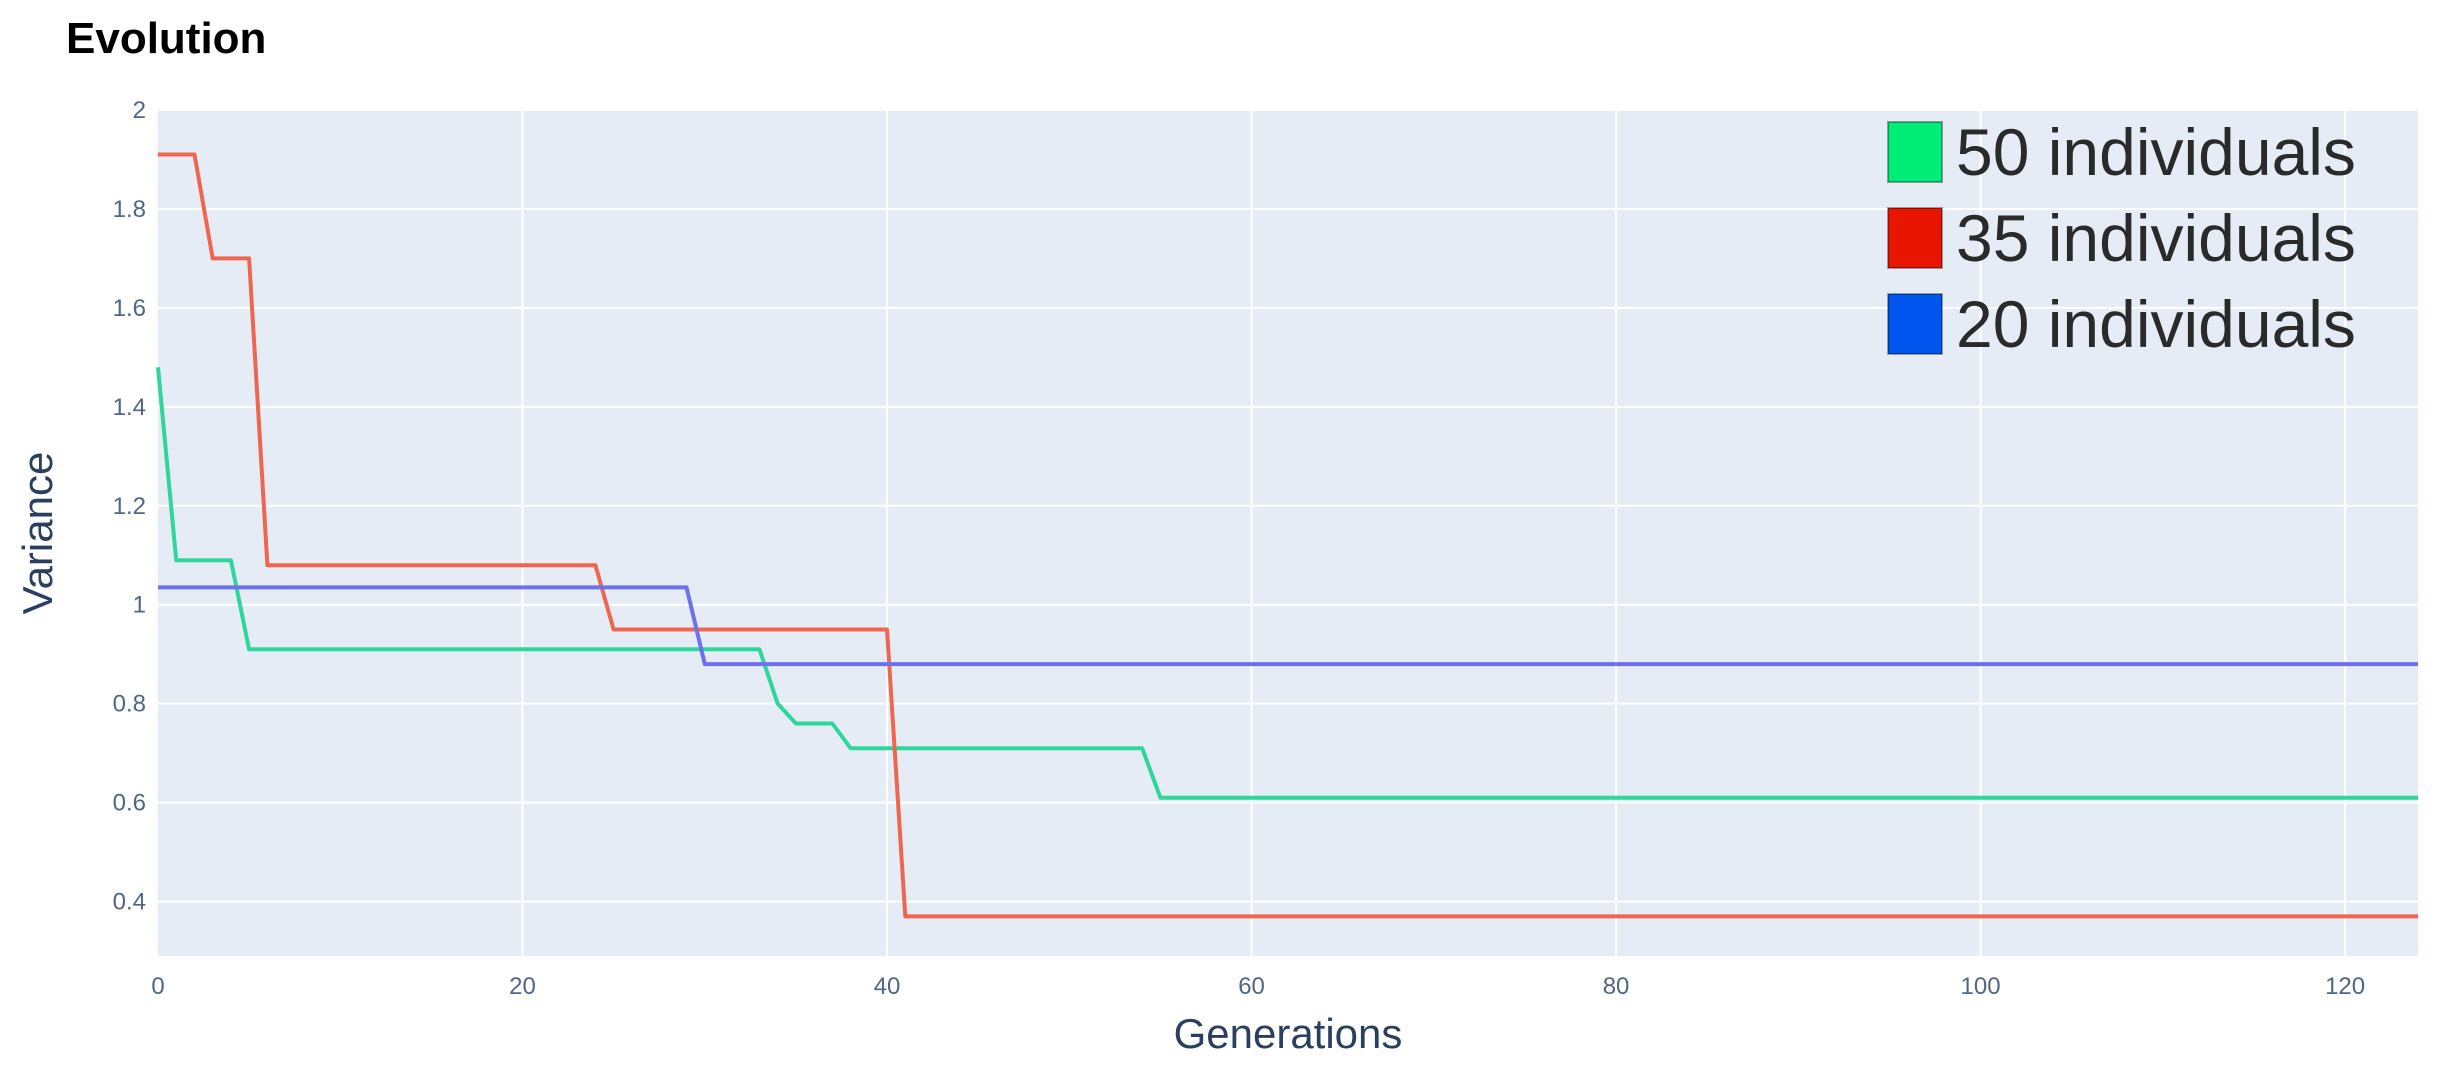 Image resolution: width=2452 pixels, height=1080 pixels. Describe the element at coordinates (2156, 324) in the screenshot. I see `legend-label: 20 individuals` at that location.